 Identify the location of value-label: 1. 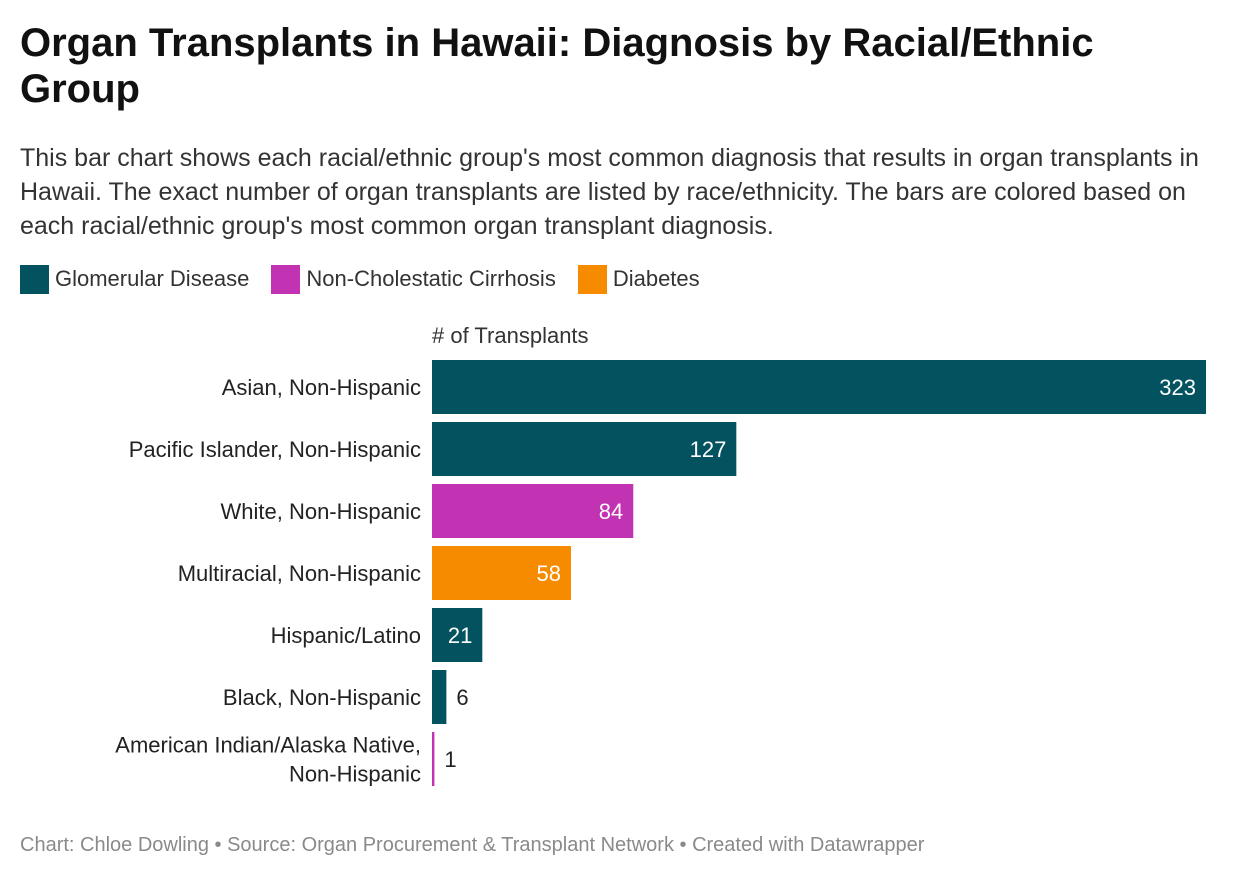
(450, 759).